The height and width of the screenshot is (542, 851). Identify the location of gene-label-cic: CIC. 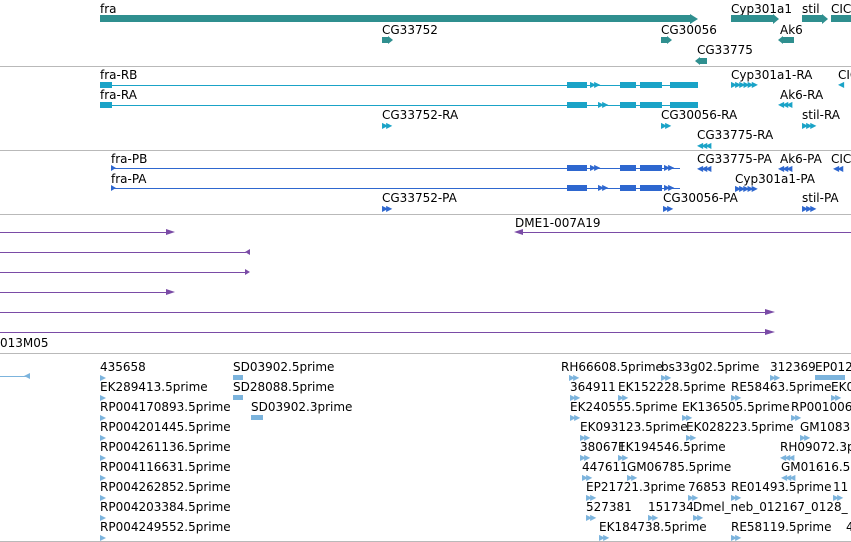
(841, 9).